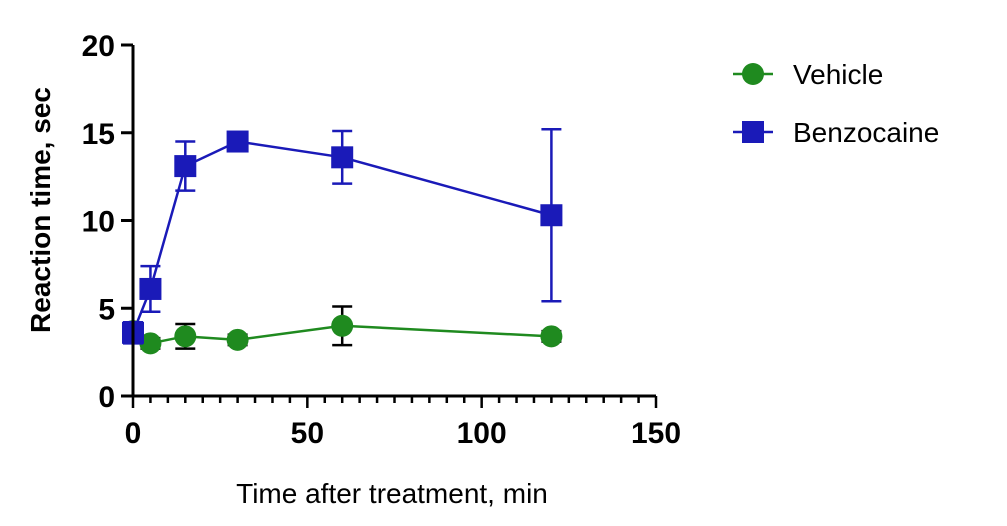 The width and height of the screenshot is (1007, 526). Describe the element at coordinates (133, 433) in the screenshot. I see `x-tick-label: 0` at that location.